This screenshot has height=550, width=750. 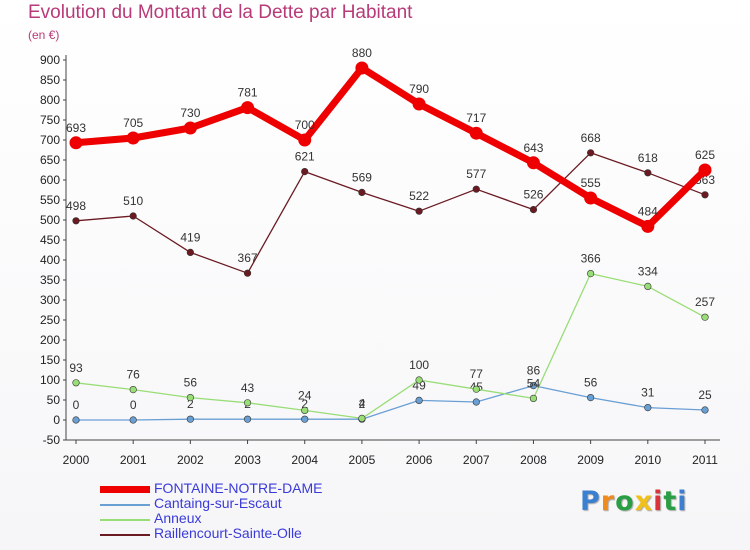 I want to click on y-tick-label: -50, so click(x=52, y=440).